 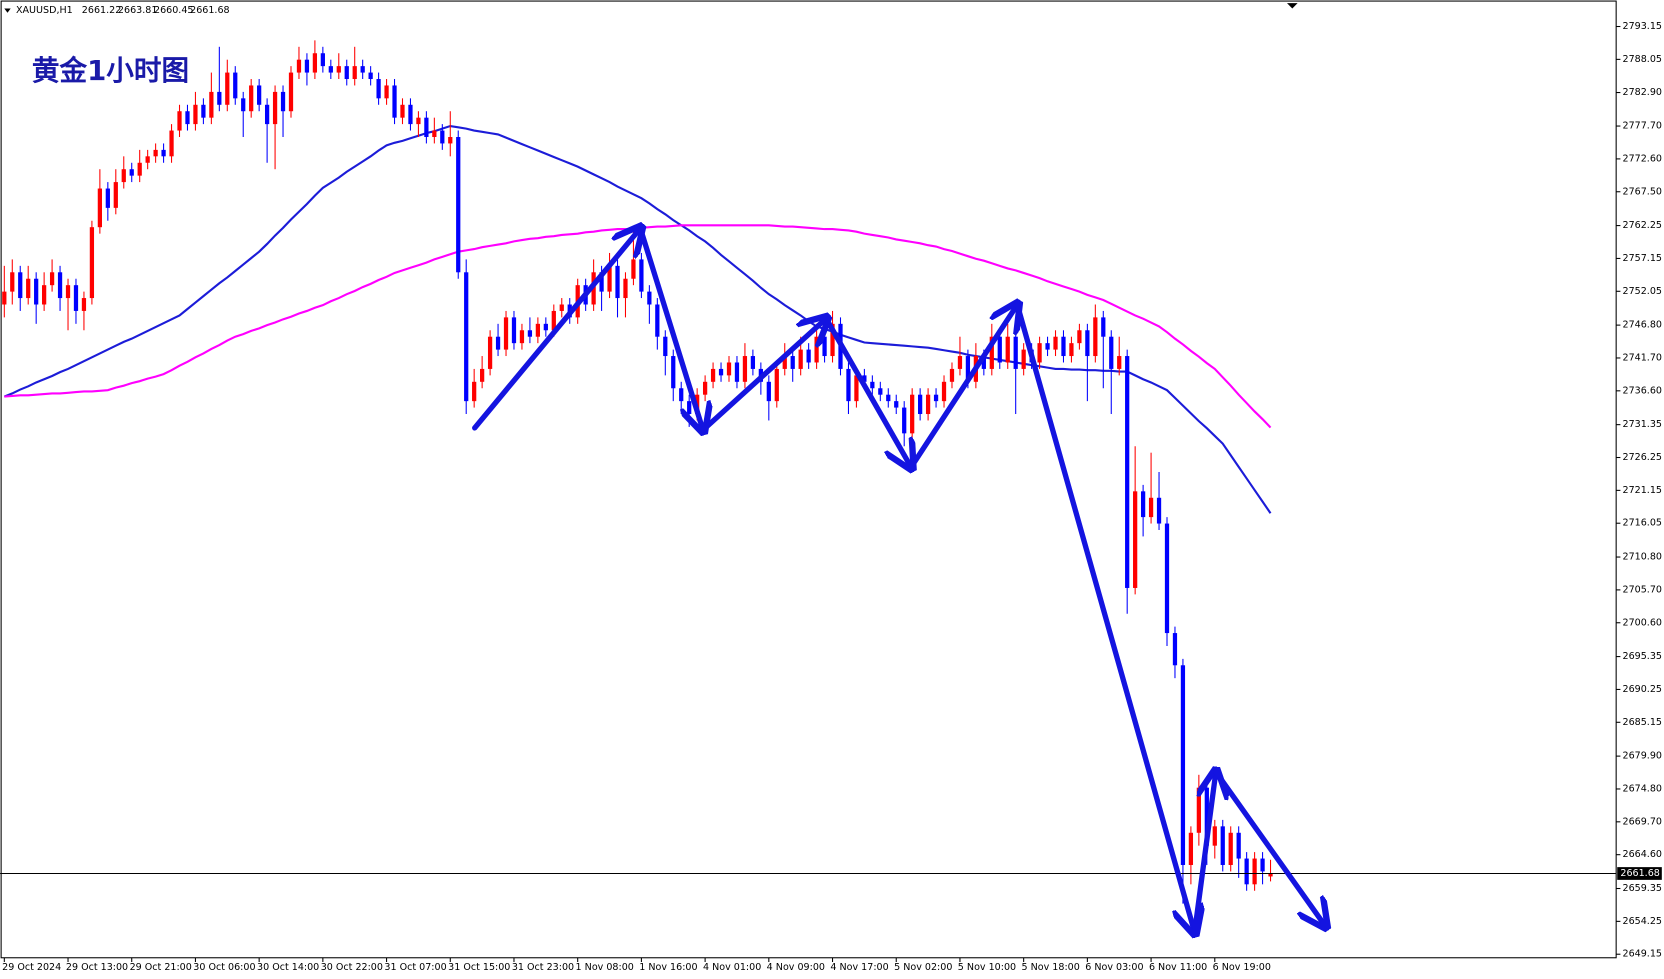 I want to click on x-tick-label: 6 Nov 03:00, so click(x=1114, y=967).